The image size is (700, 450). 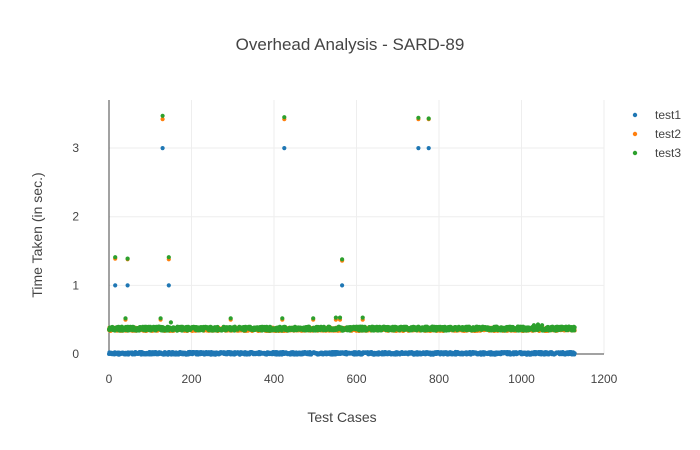 I want to click on y-tick-label: 3, so click(x=75, y=148).